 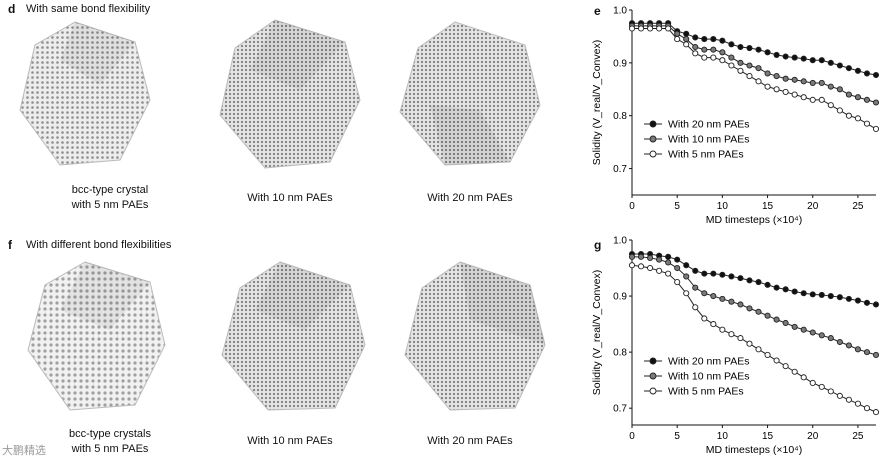 I want to click on crystal-d1, so click(x=85, y=93).